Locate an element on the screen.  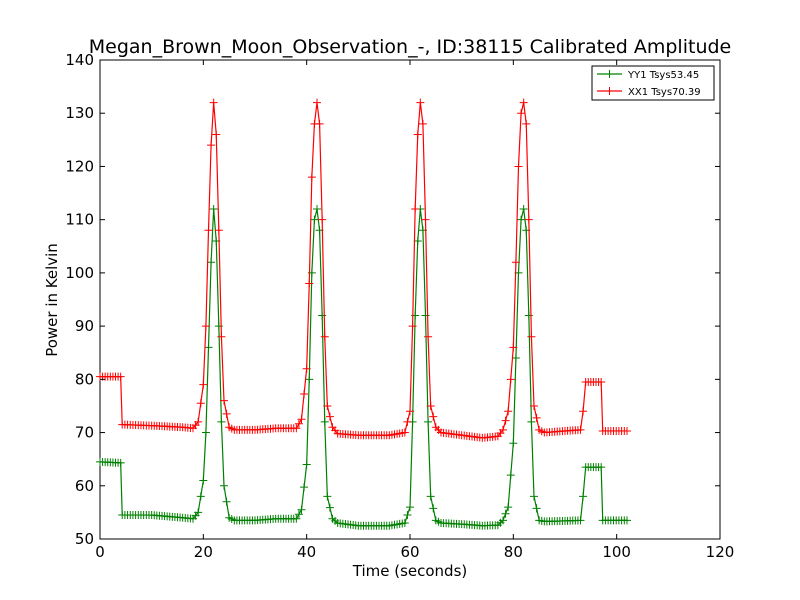
y-tick-label: 70 is located at coordinates (84, 433).